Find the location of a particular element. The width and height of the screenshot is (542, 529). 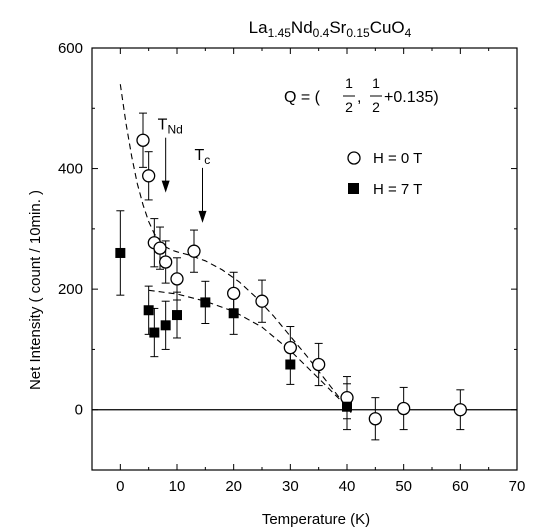

q-prefix: Q = ( is located at coordinates (302, 97).